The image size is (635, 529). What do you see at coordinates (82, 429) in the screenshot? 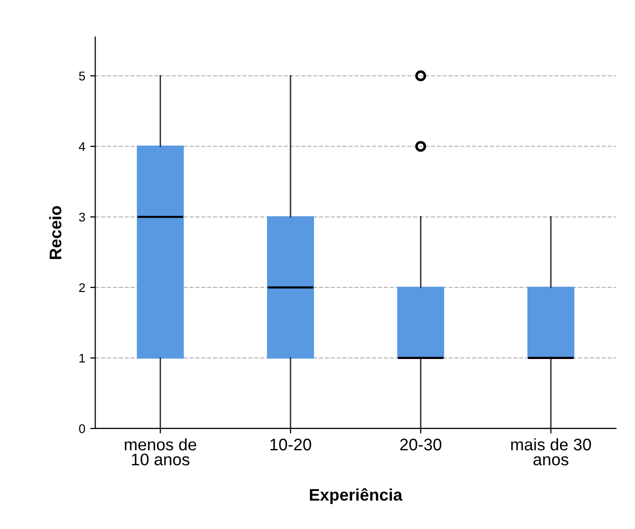
I see `y-tick-label: 0` at bounding box center [82, 429].